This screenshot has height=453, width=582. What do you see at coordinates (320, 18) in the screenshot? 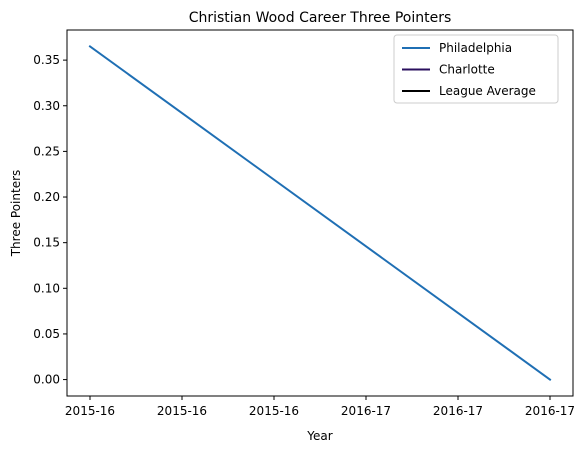
I see `chart-title: Christian Wood Career Three Pointers` at bounding box center [320, 18].